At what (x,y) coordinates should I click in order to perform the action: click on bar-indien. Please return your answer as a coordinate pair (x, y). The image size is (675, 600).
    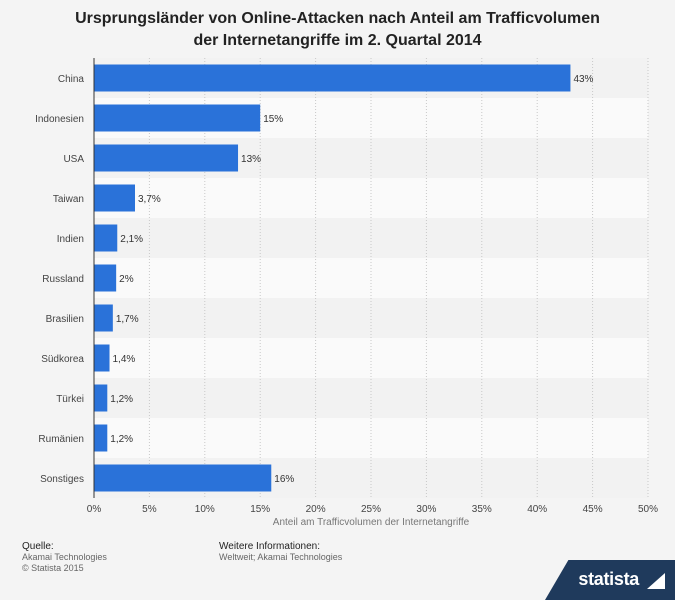
    Looking at the image, I should click on (106, 238).